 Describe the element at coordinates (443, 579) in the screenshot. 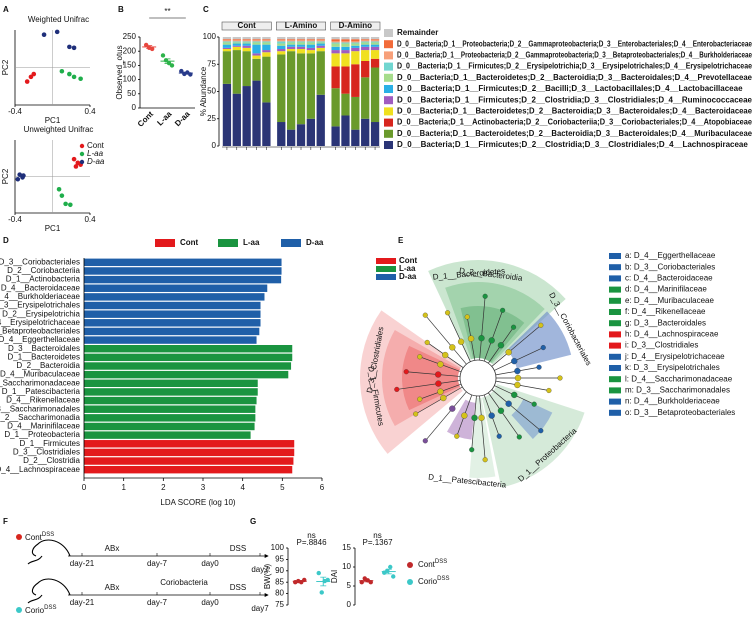

I see `legend-superscript: DSS` at that location.